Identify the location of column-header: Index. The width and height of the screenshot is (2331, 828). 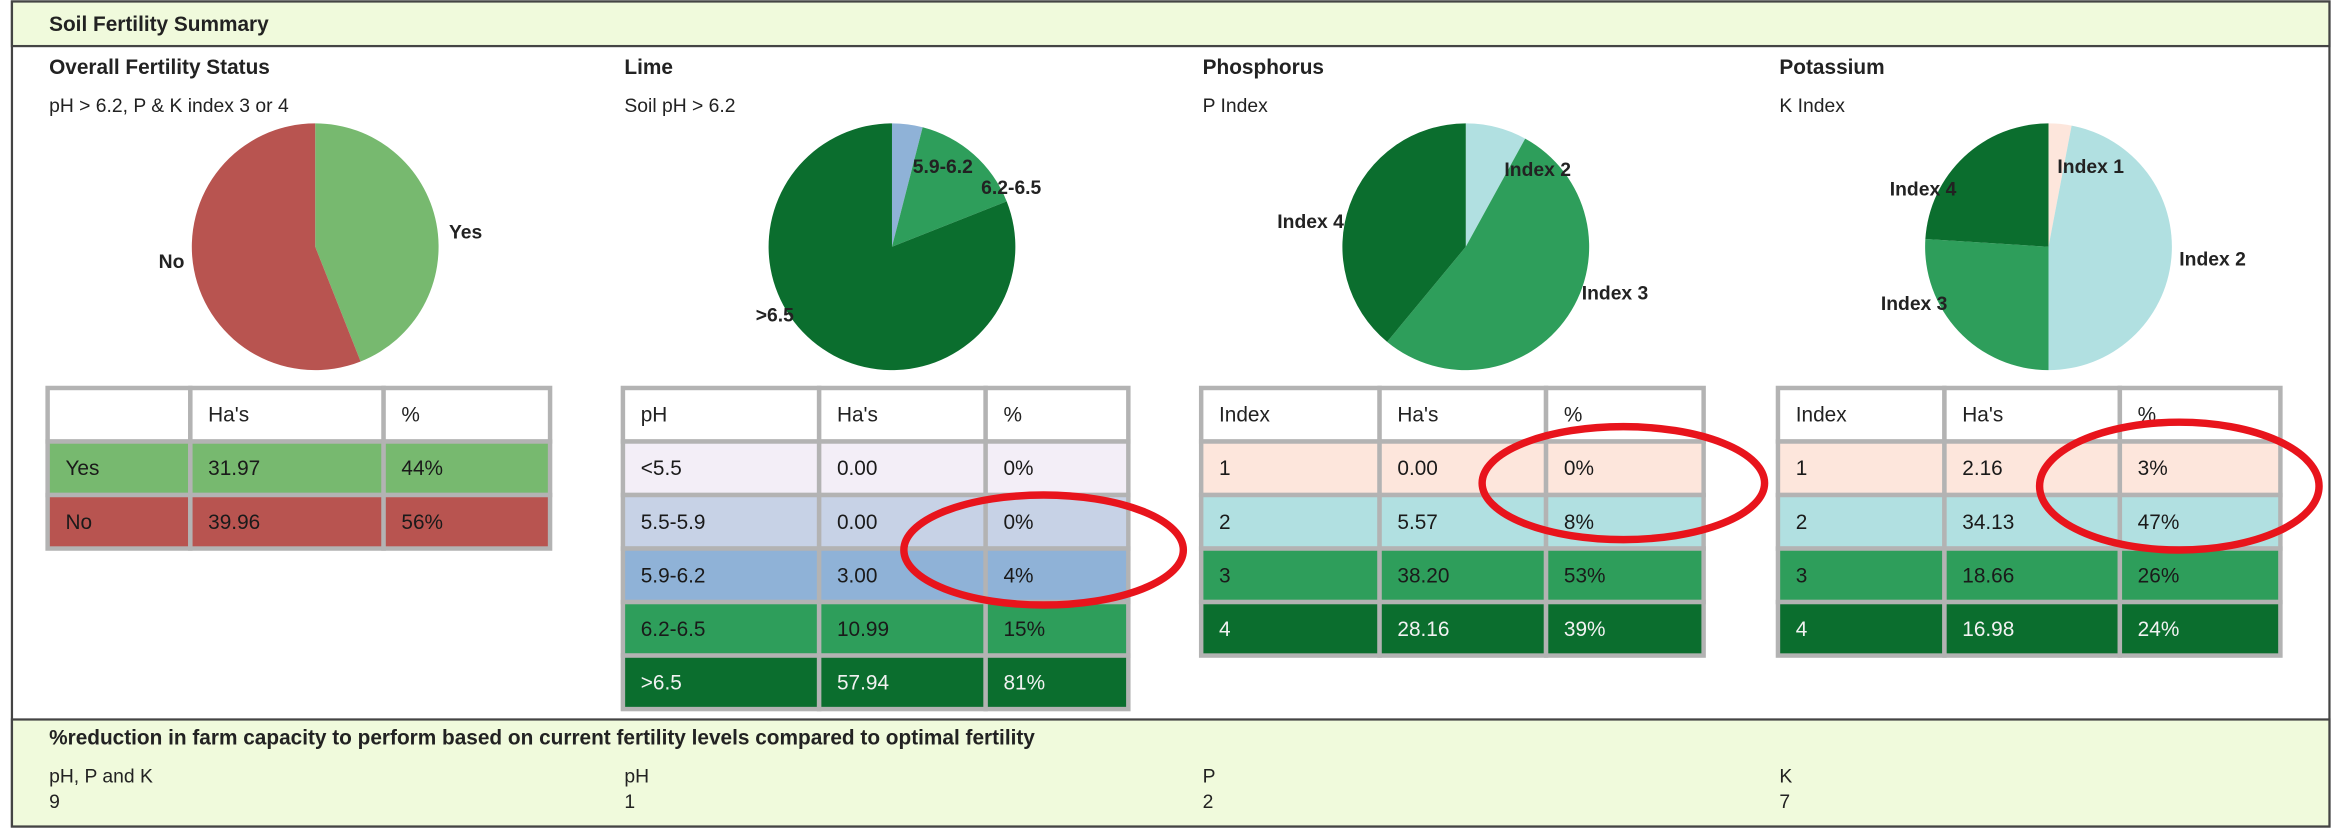
(1244, 415).